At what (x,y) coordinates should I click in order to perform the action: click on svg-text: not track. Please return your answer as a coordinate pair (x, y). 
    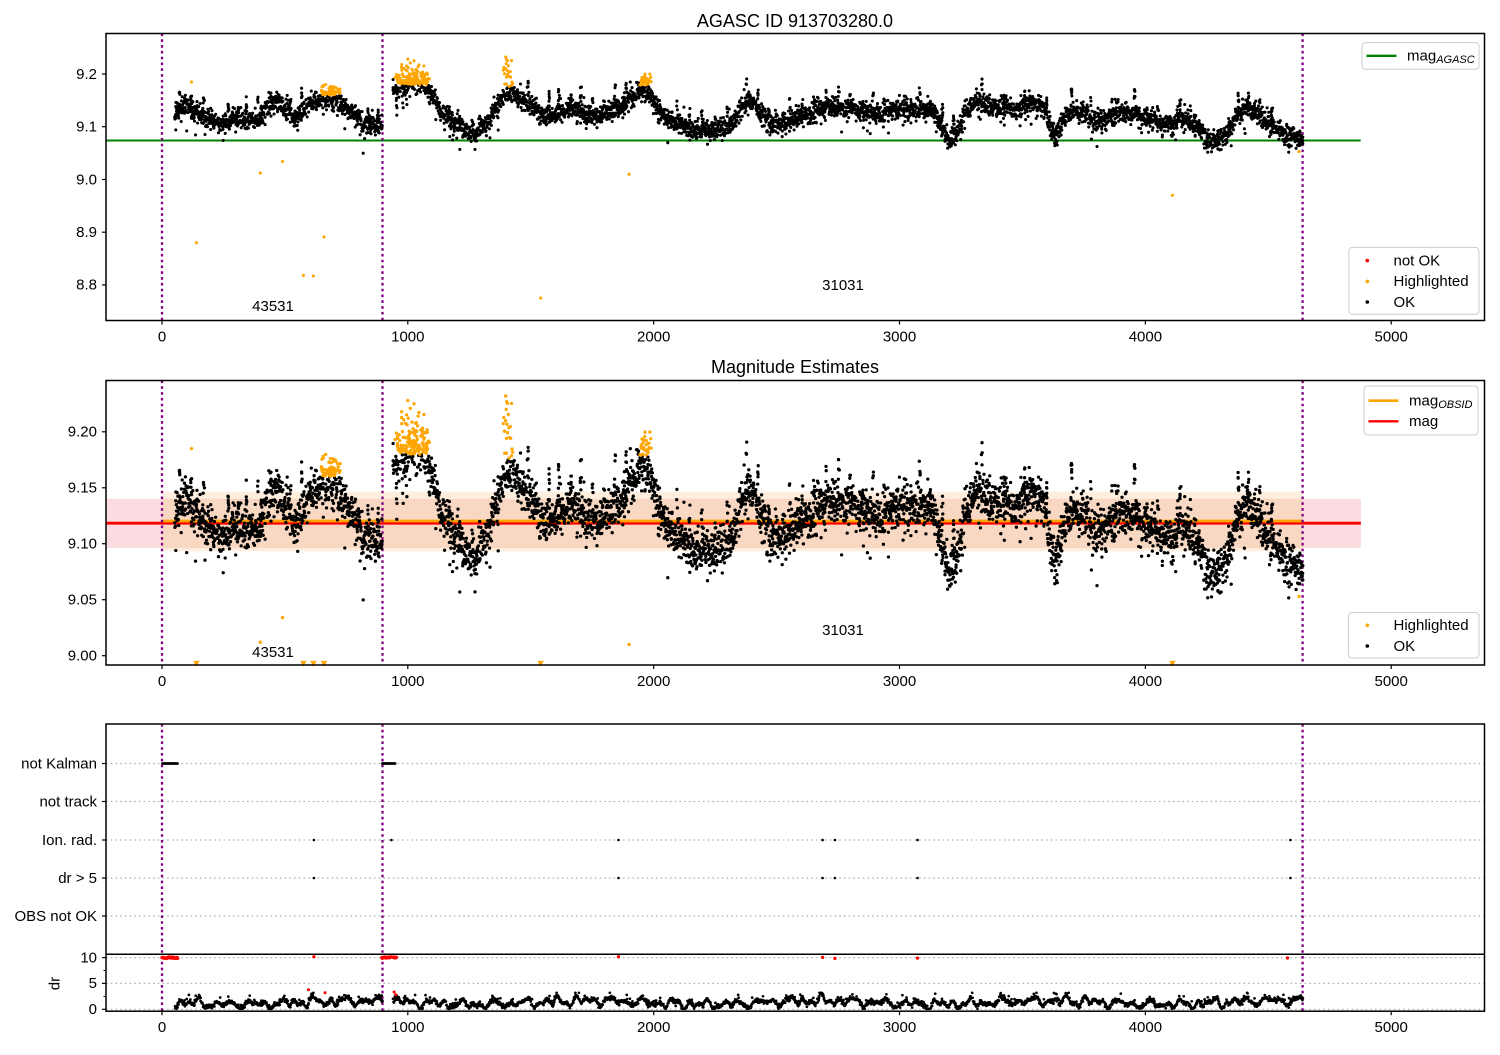
    Looking at the image, I should click on (68, 801).